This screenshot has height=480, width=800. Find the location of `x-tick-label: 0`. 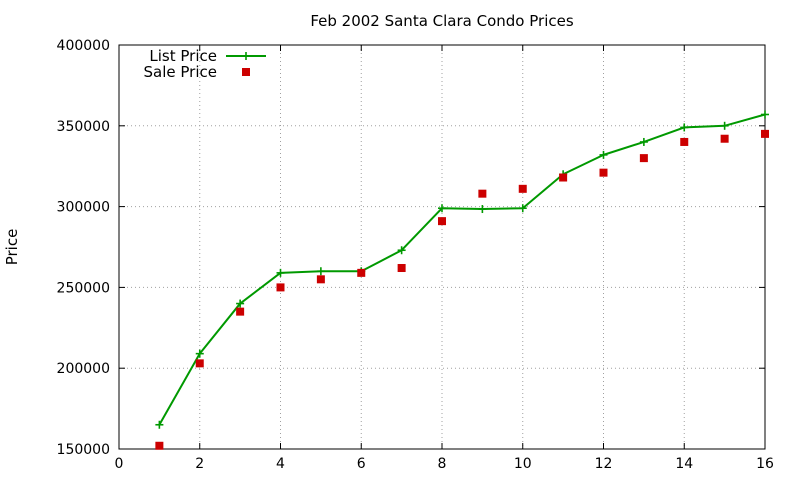

x-tick-label: 0 is located at coordinates (119, 464).